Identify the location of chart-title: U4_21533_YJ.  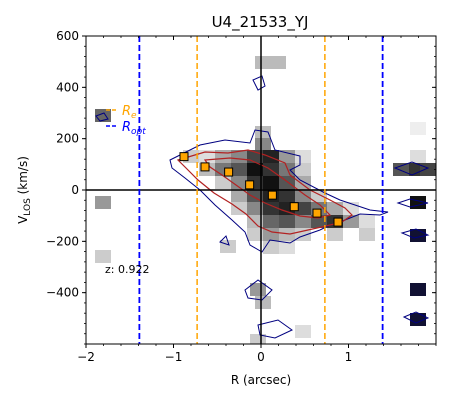
(260, 22).